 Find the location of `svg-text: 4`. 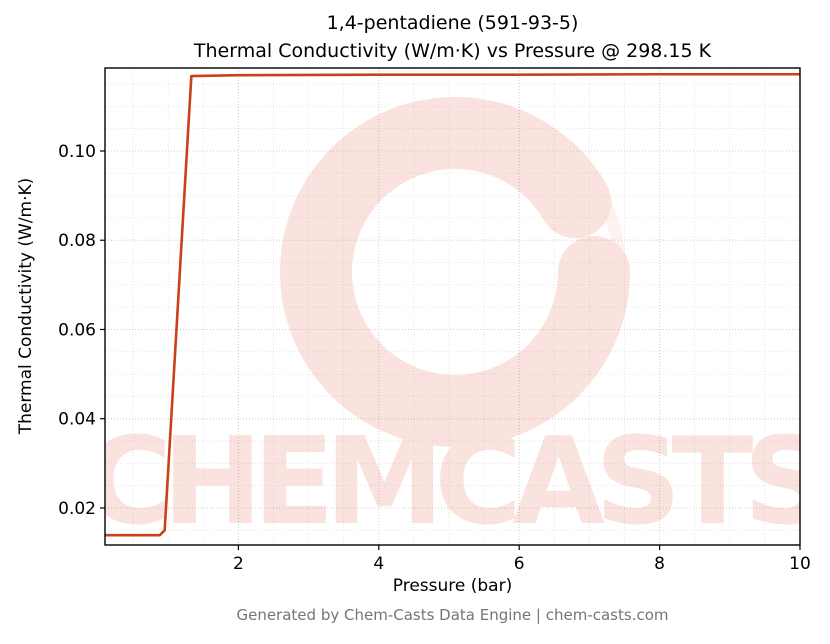

svg-text: 4 is located at coordinates (378, 564).